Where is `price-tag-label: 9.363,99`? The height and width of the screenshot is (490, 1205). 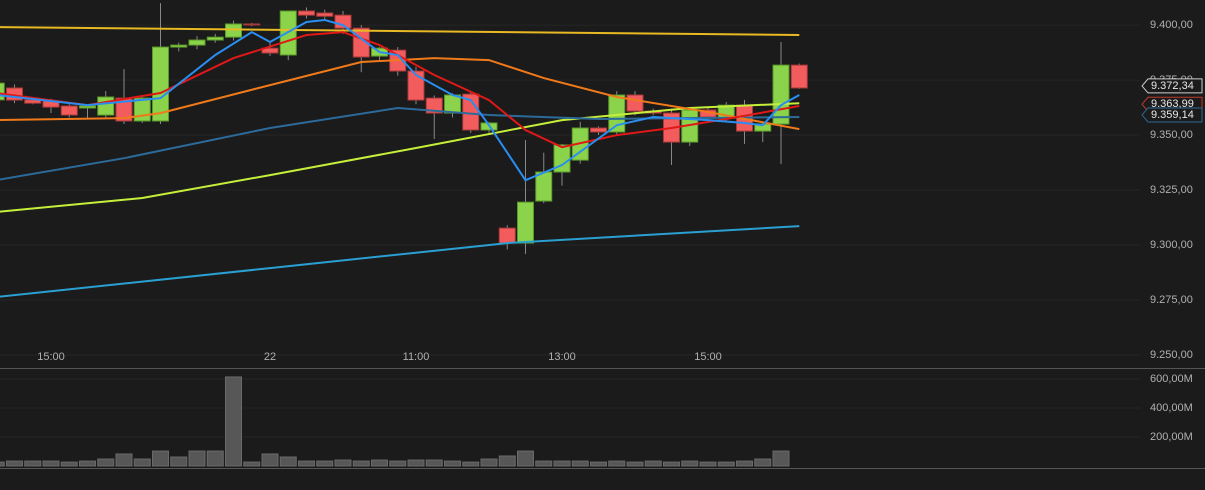 price-tag-label: 9.363,99 is located at coordinates (1172, 104).